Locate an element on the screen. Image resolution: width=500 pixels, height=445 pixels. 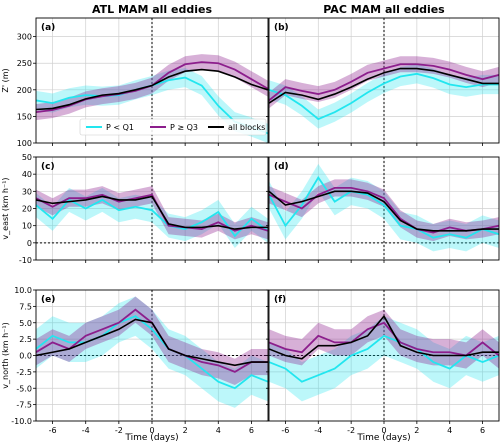
ytick-label: 20 is located at coordinates (27, 209).